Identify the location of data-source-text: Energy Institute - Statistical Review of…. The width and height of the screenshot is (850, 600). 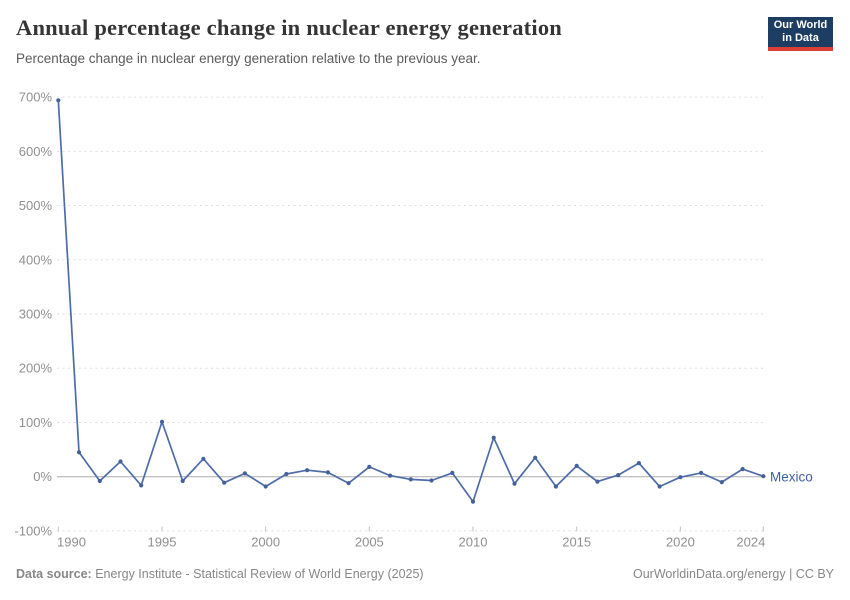
(257, 574).